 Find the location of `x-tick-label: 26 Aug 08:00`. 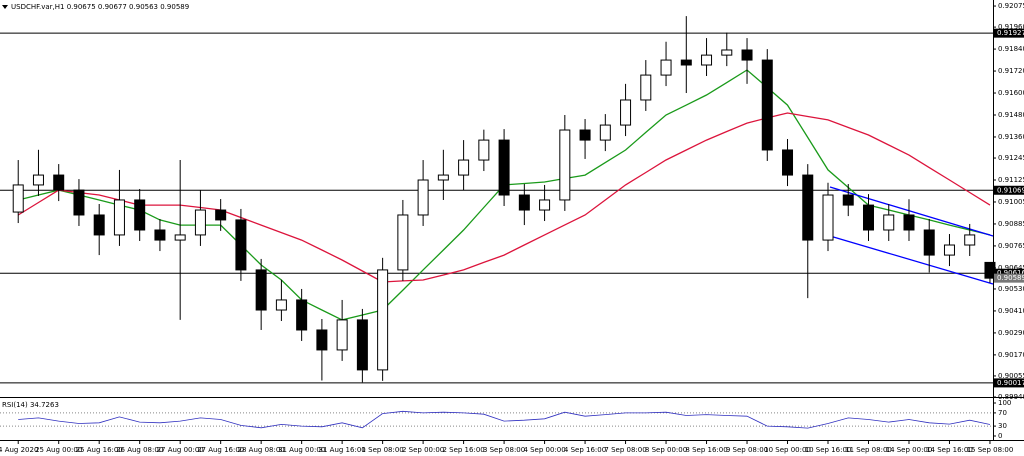

x-tick-label: 26 Aug 08:00 is located at coordinates (139, 450).